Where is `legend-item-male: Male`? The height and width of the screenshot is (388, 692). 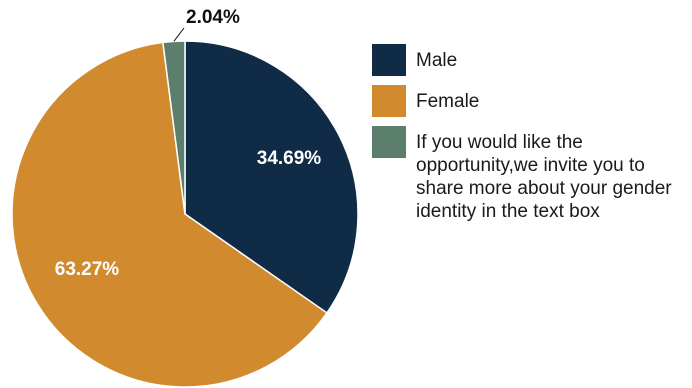 legend-item-male: Male is located at coordinates (529, 60).